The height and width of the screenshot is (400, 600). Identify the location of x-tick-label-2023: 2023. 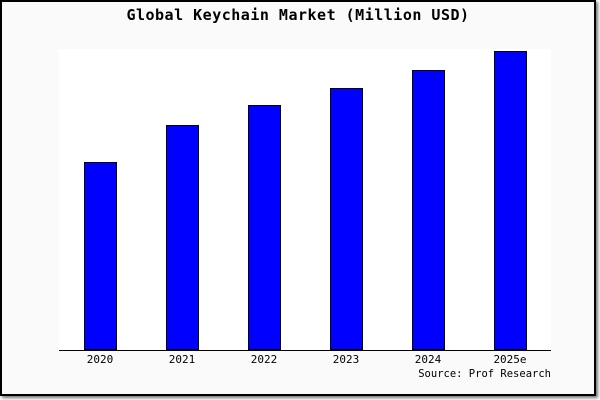
(346, 359).